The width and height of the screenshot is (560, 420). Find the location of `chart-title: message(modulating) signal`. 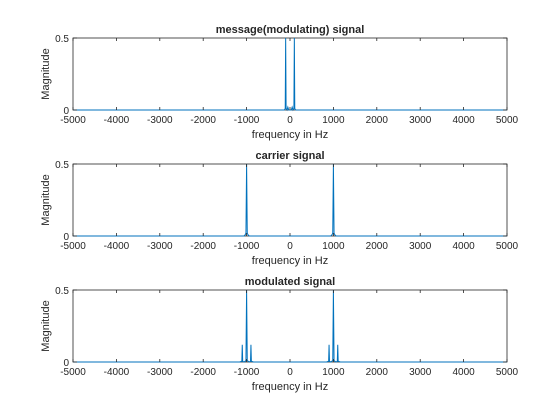

chart-title: message(modulating) signal is located at coordinates (290, 30).